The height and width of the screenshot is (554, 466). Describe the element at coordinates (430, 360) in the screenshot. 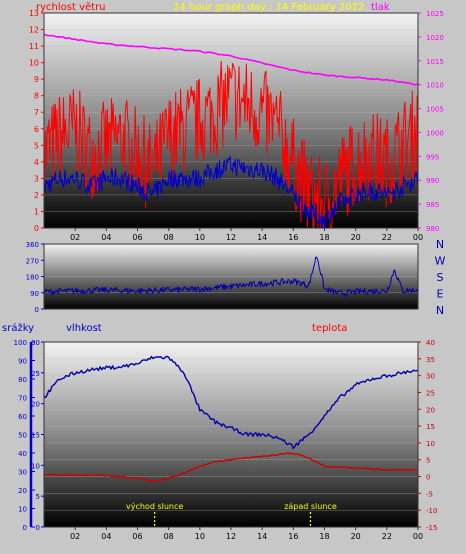

I see `temperature-tick-label: 35` at that location.